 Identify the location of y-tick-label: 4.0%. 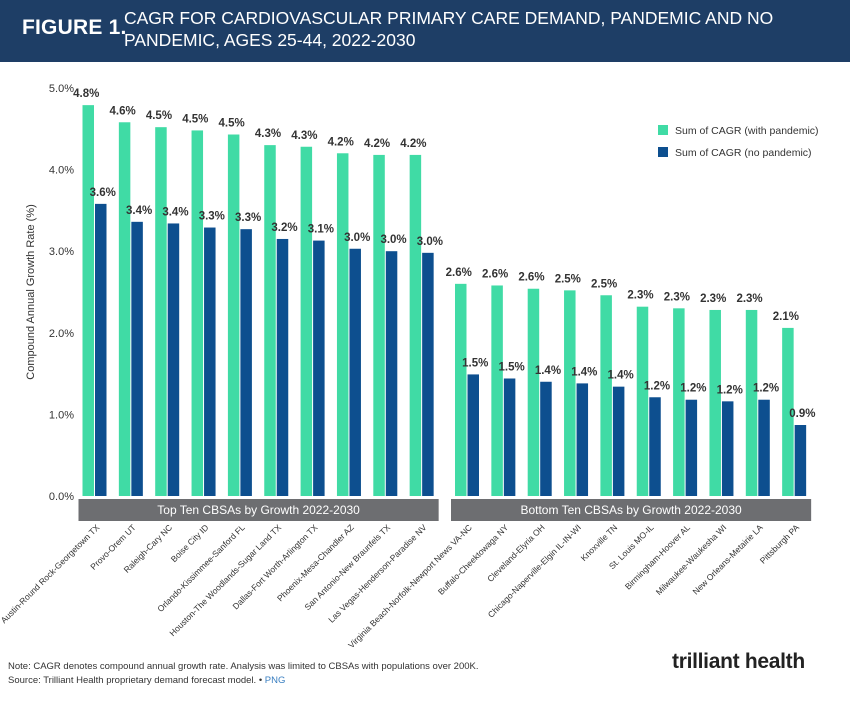
(61, 171).